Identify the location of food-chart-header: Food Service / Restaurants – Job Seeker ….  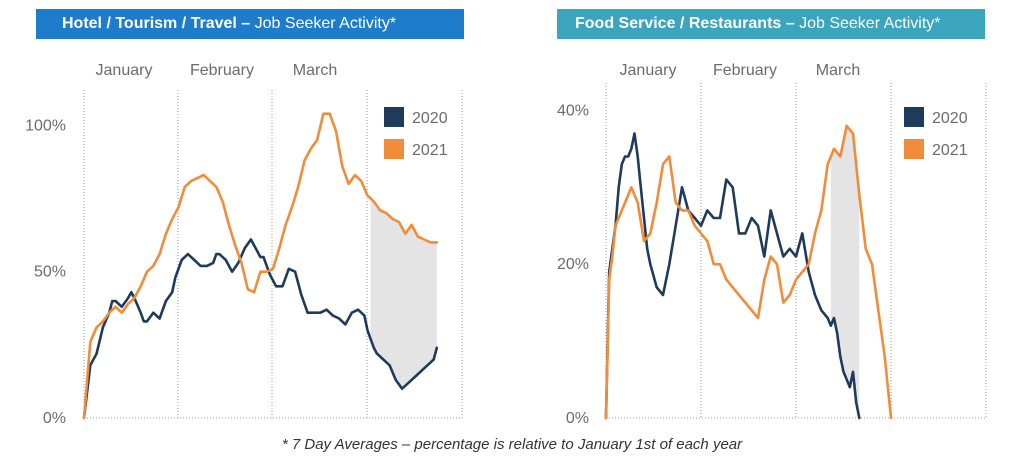
(771, 24).